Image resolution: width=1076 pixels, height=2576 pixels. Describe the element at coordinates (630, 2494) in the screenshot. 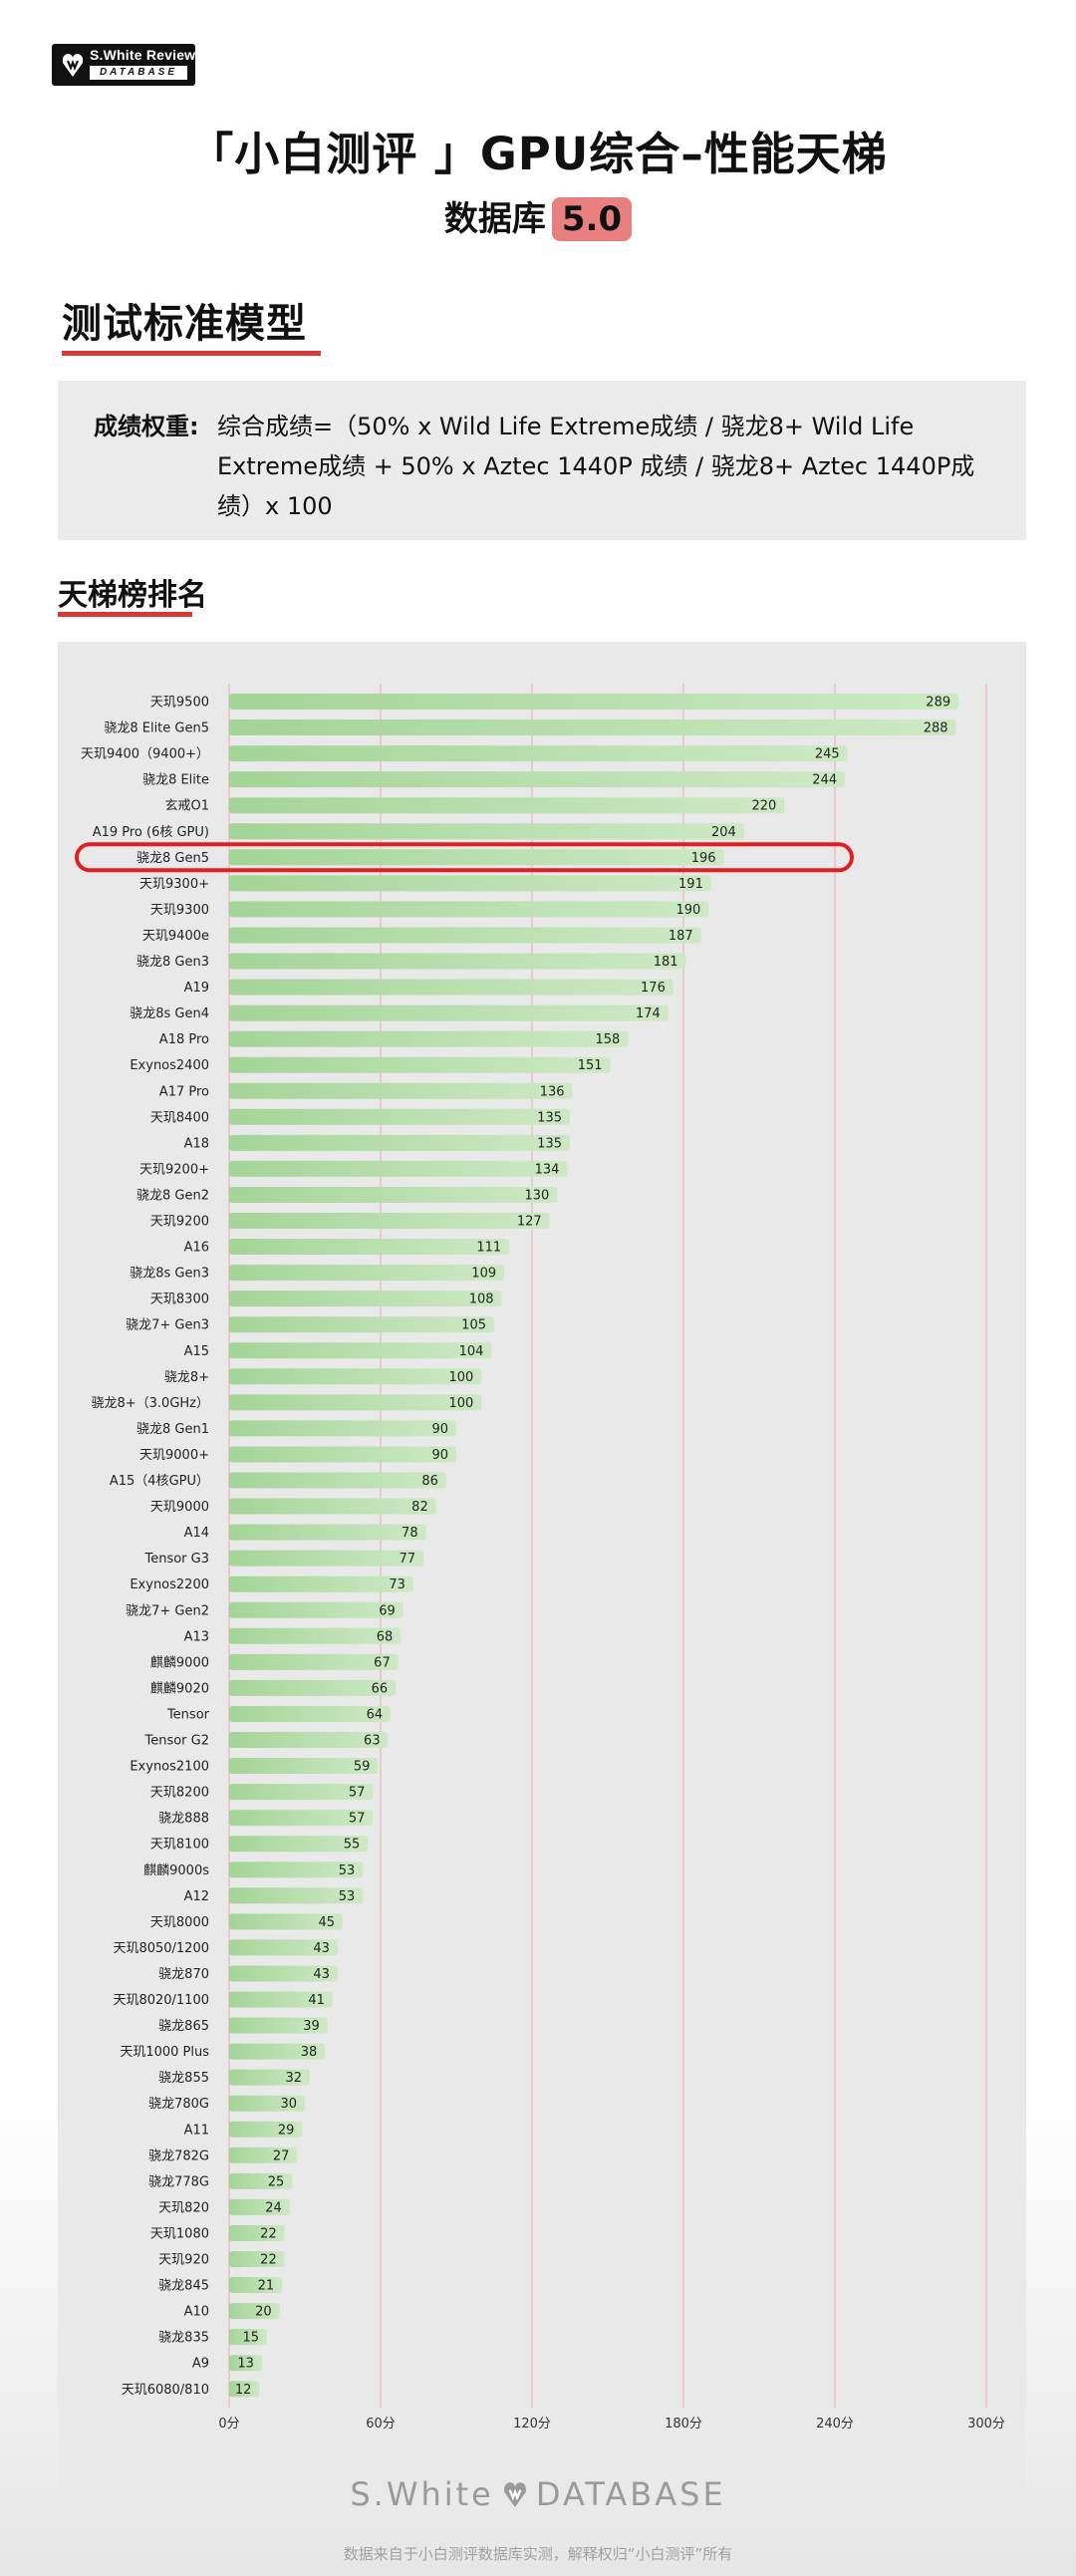

I see `footer-brand-right: DATABASE` at that location.